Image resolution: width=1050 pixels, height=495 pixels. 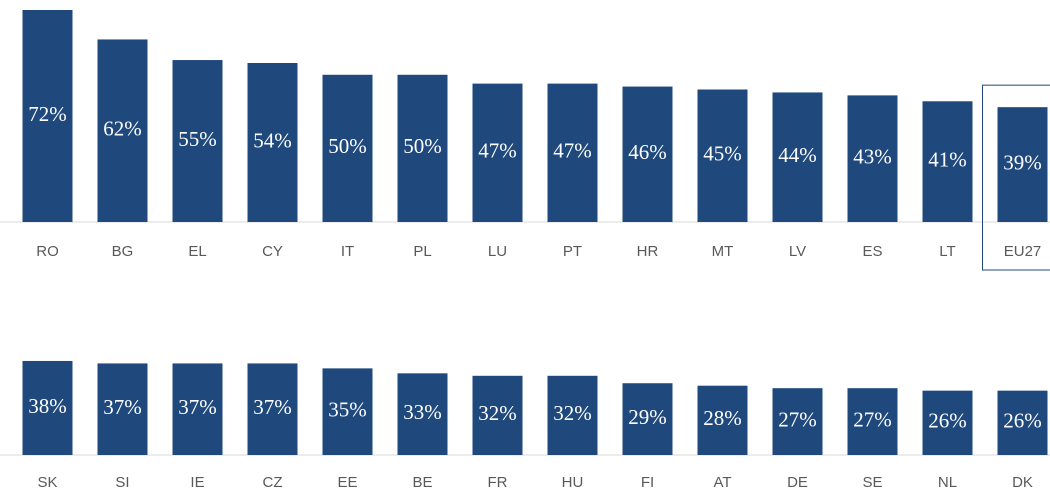 What do you see at coordinates (872, 482) in the screenshot?
I see `x-tick-label: SE` at bounding box center [872, 482].